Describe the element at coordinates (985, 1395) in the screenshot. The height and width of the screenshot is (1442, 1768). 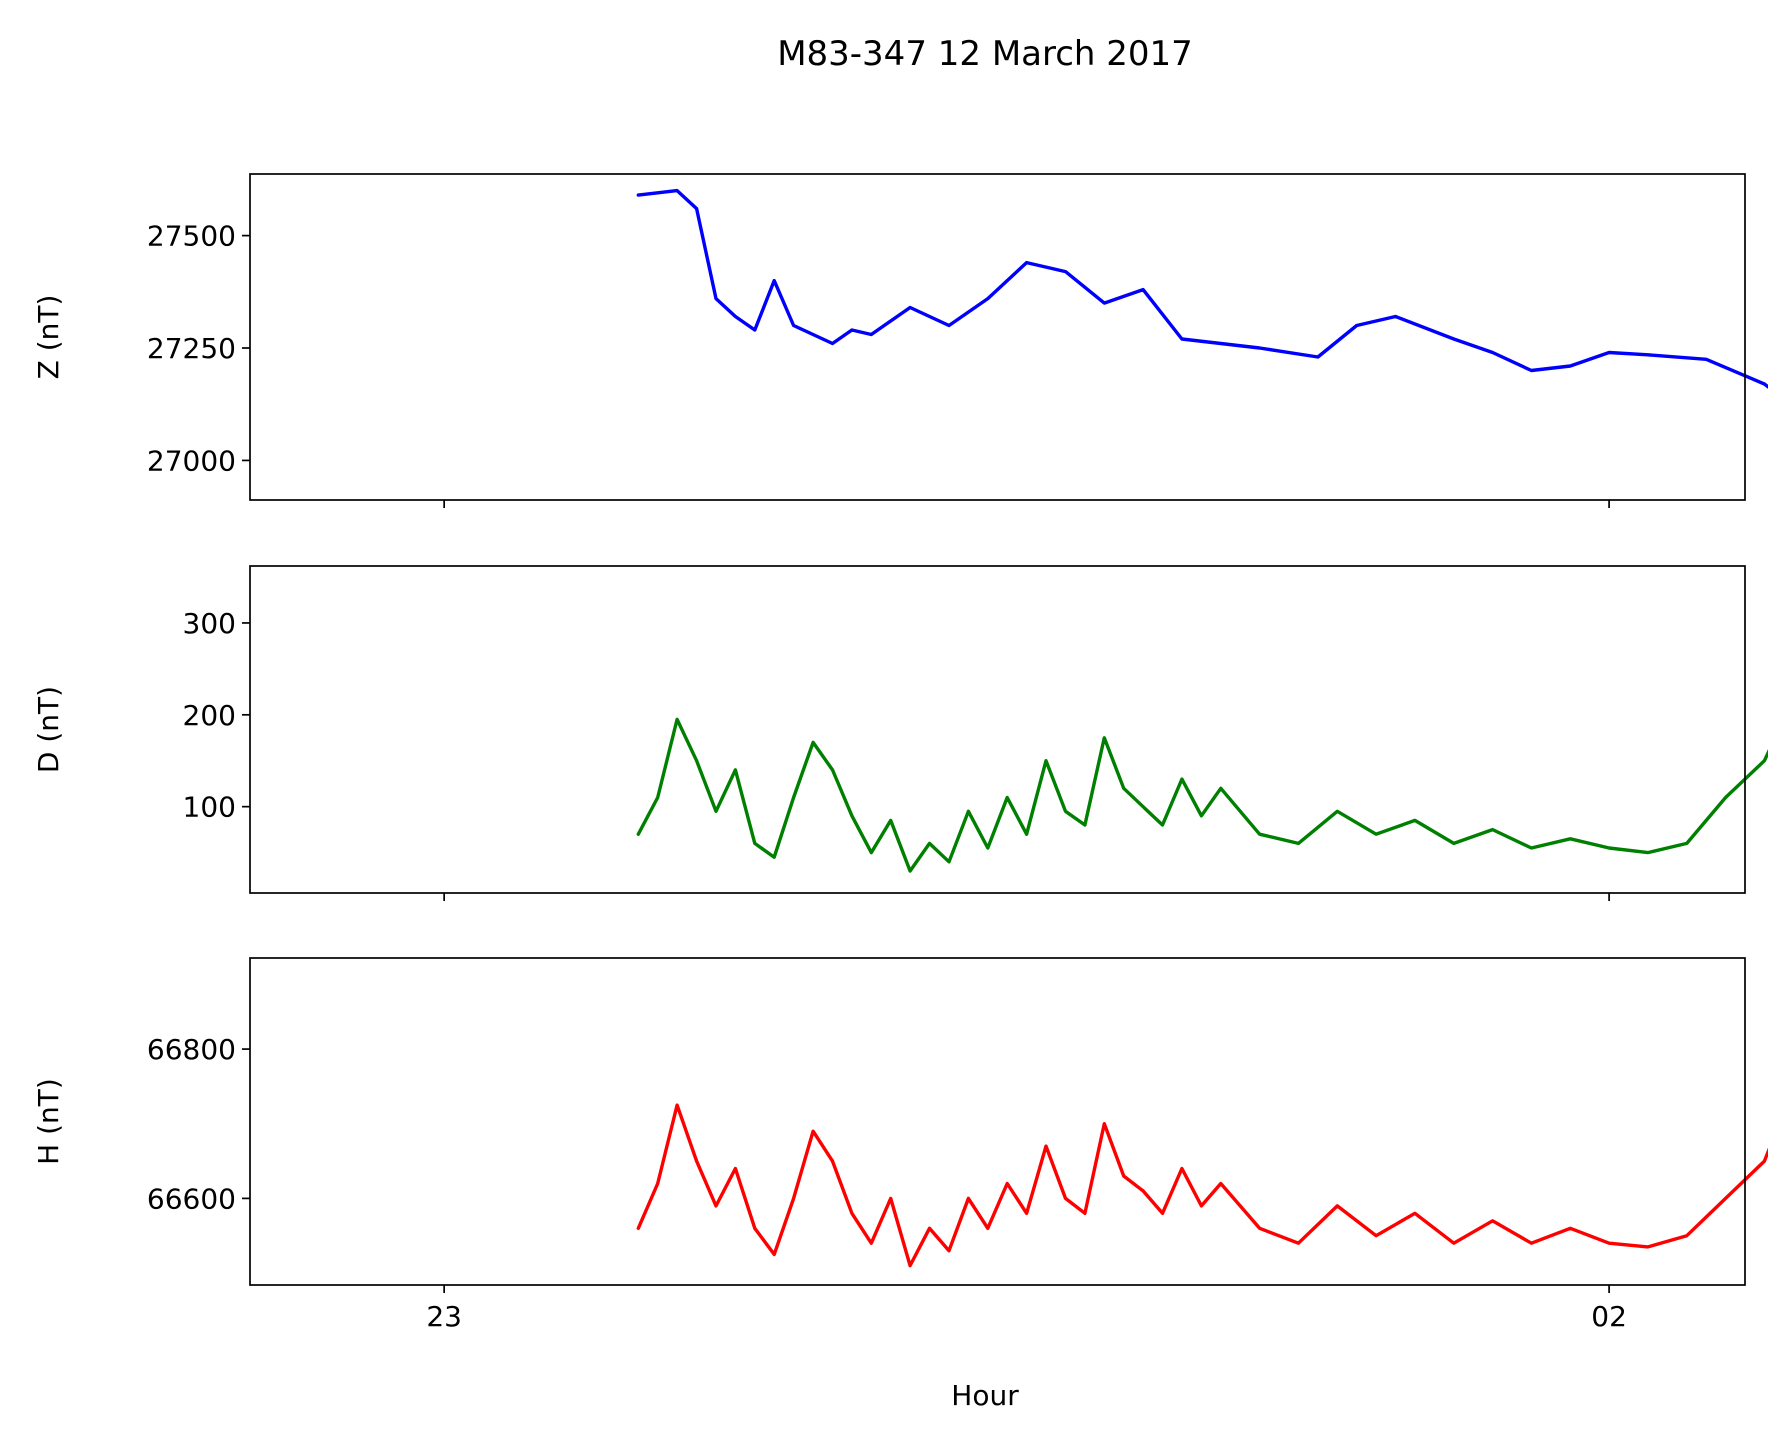
I see `x-axis-label: Hour` at that location.